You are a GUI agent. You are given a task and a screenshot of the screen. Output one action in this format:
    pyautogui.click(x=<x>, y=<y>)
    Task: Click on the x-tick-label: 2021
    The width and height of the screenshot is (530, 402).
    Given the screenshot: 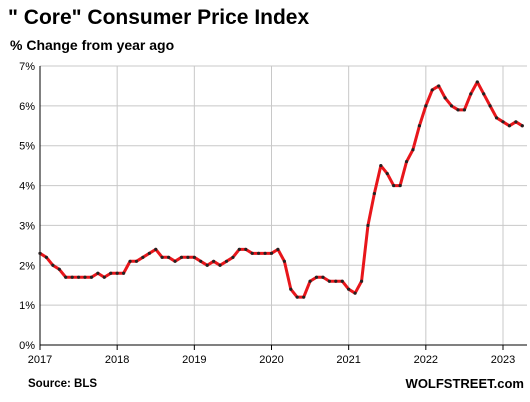 What is the action you would take?
    pyautogui.click(x=348, y=360)
    